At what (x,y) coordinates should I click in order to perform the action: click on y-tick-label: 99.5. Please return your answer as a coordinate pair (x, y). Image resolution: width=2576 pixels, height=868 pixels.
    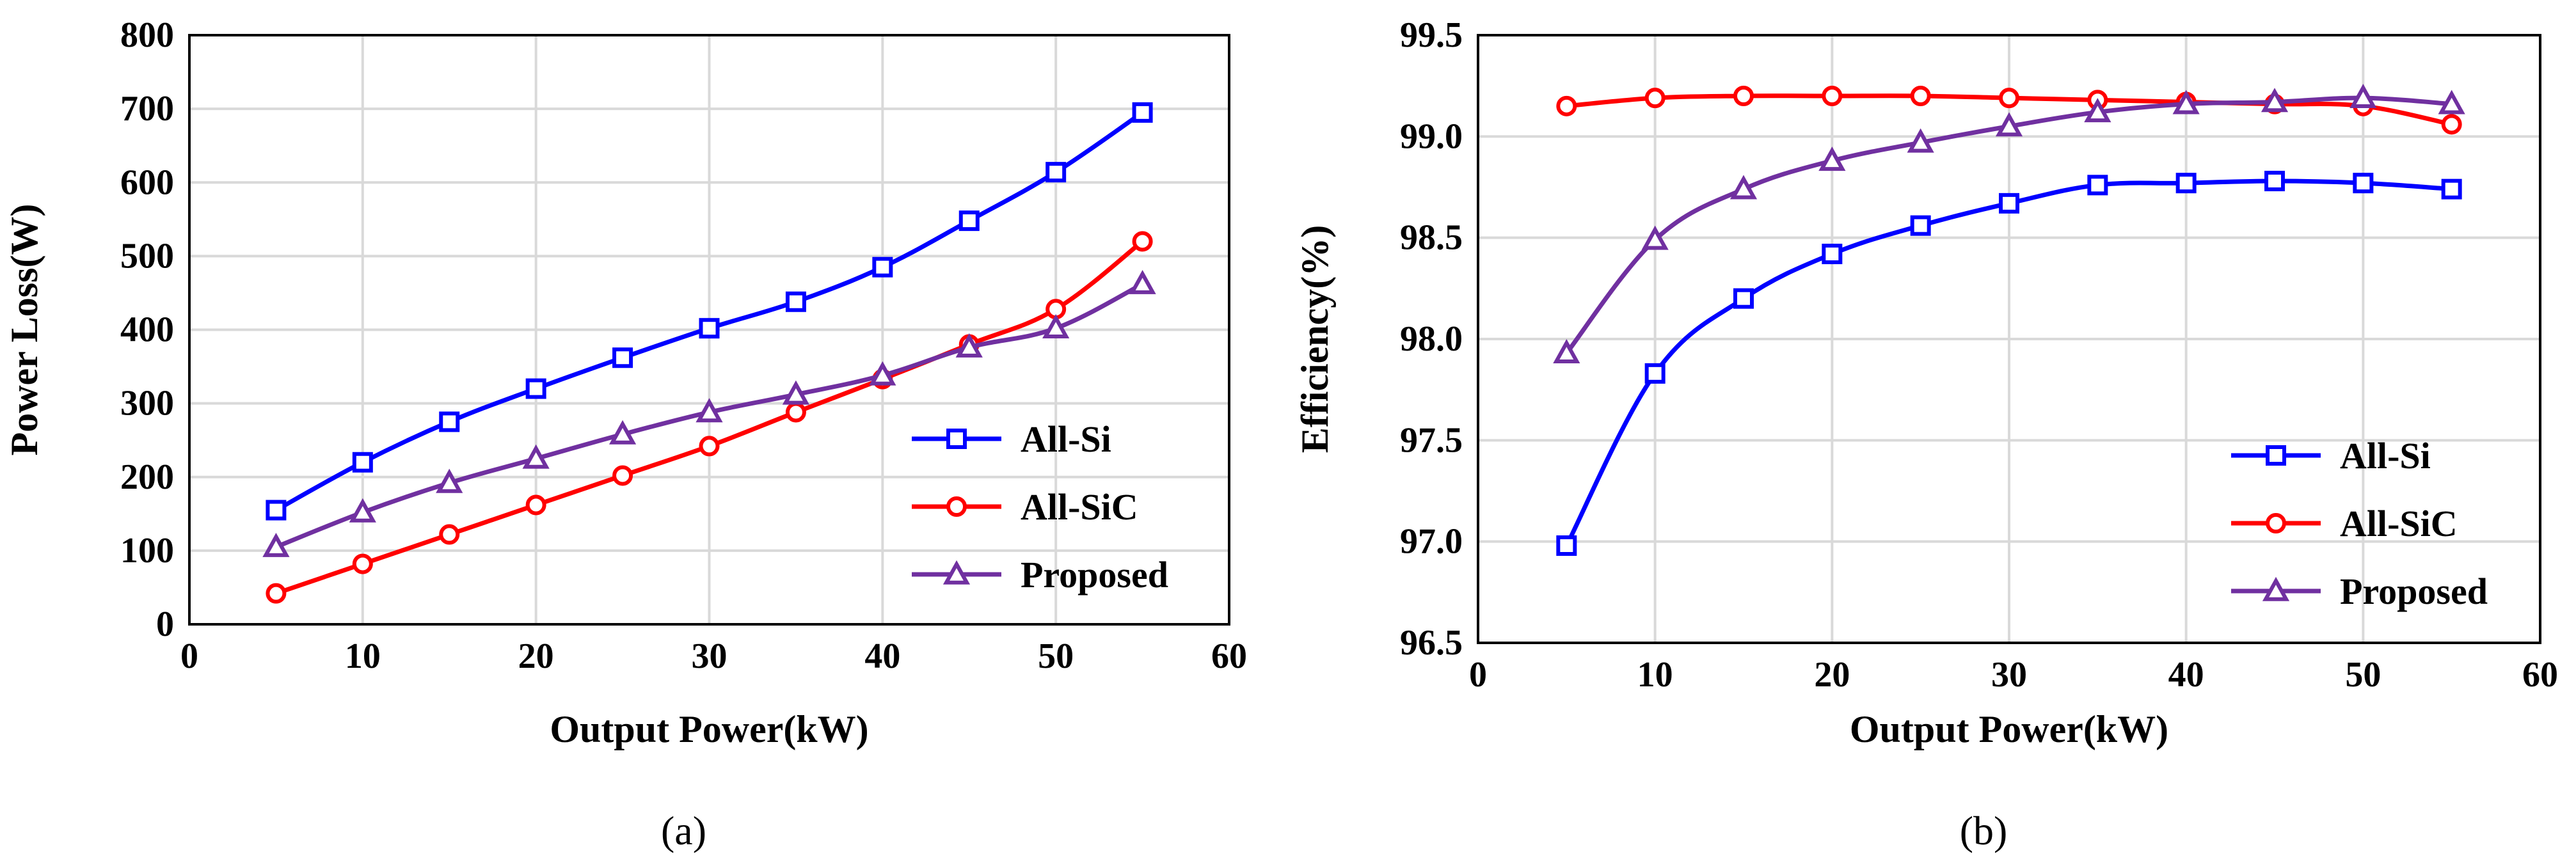
    Looking at the image, I should click on (1432, 35).